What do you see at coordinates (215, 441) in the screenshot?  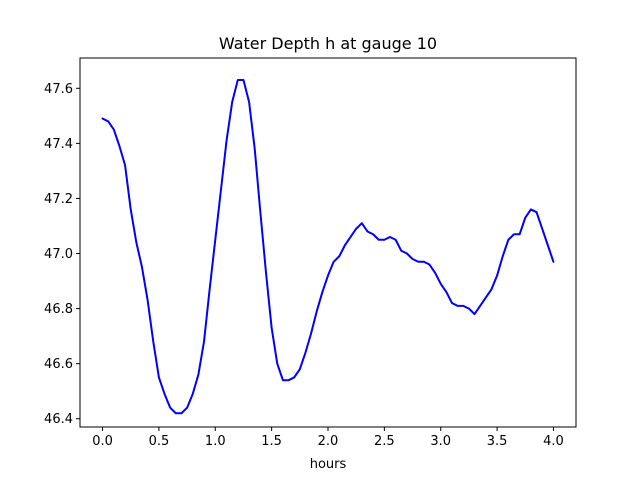 I see `x-tick-label: 1.0` at bounding box center [215, 441].